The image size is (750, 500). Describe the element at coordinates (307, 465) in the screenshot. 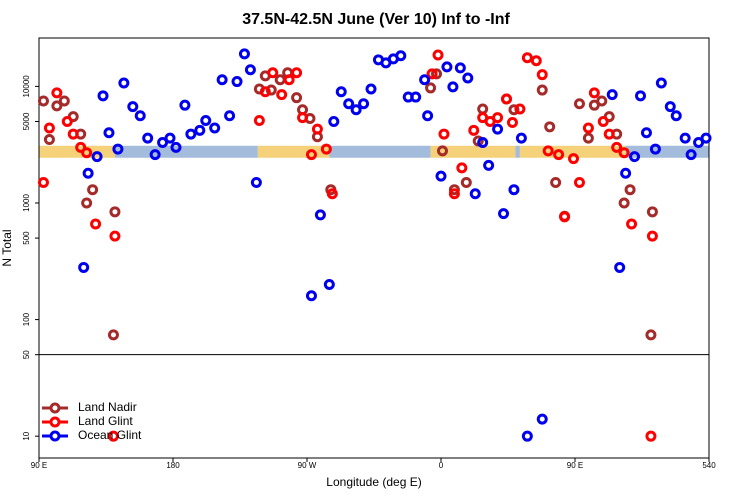

I see `x-tick-label: 90 W` at that location.